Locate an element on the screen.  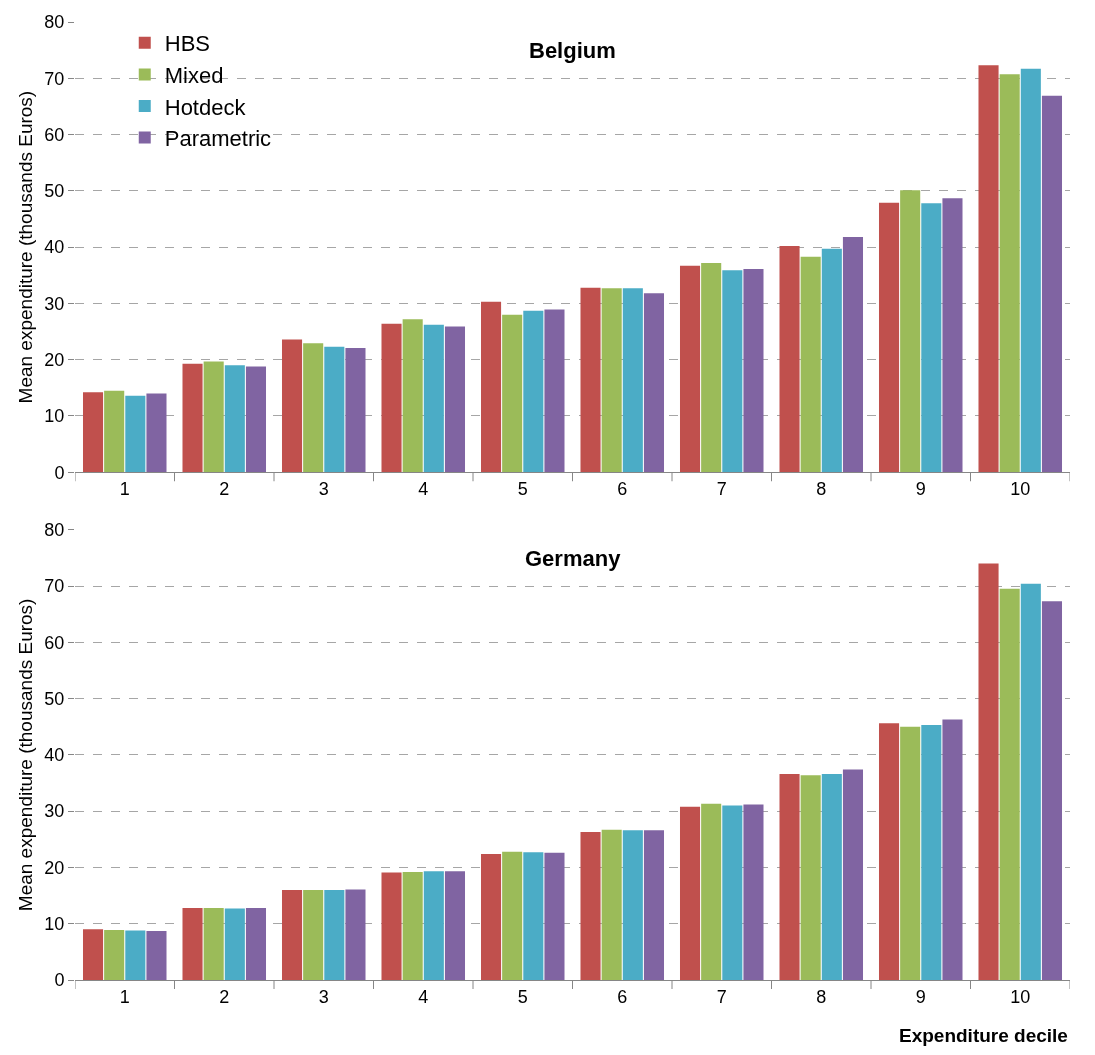
x-tick-label: 9 is located at coordinates (920, 488).